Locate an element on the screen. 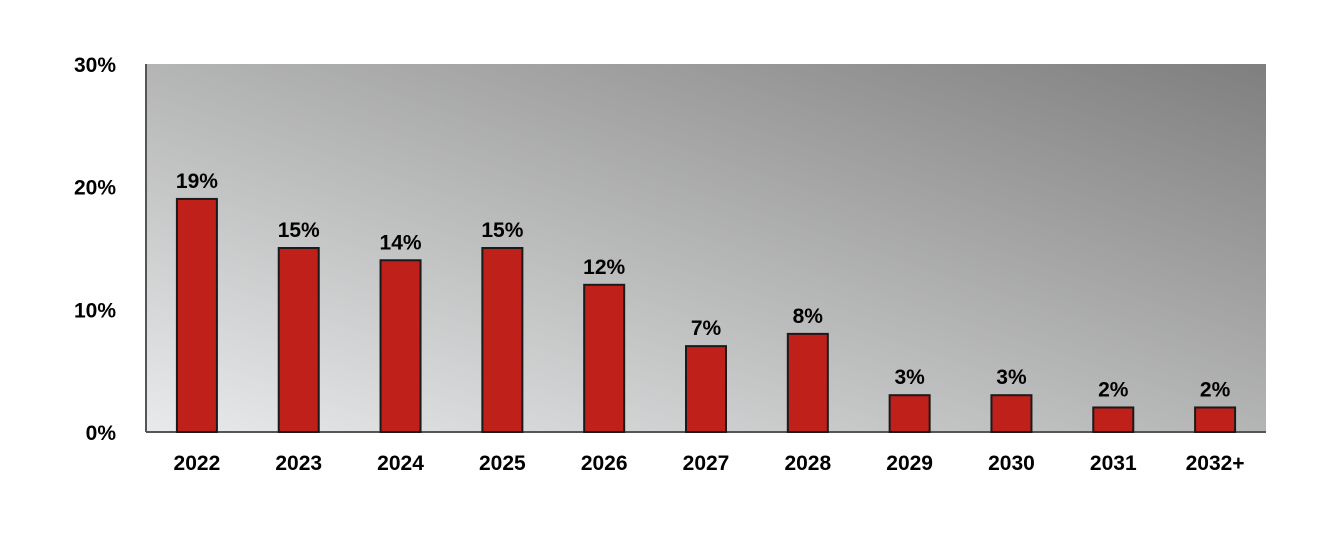 The height and width of the screenshot is (543, 1330). x-tick-label: 2028 is located at coordinates (807, 463).